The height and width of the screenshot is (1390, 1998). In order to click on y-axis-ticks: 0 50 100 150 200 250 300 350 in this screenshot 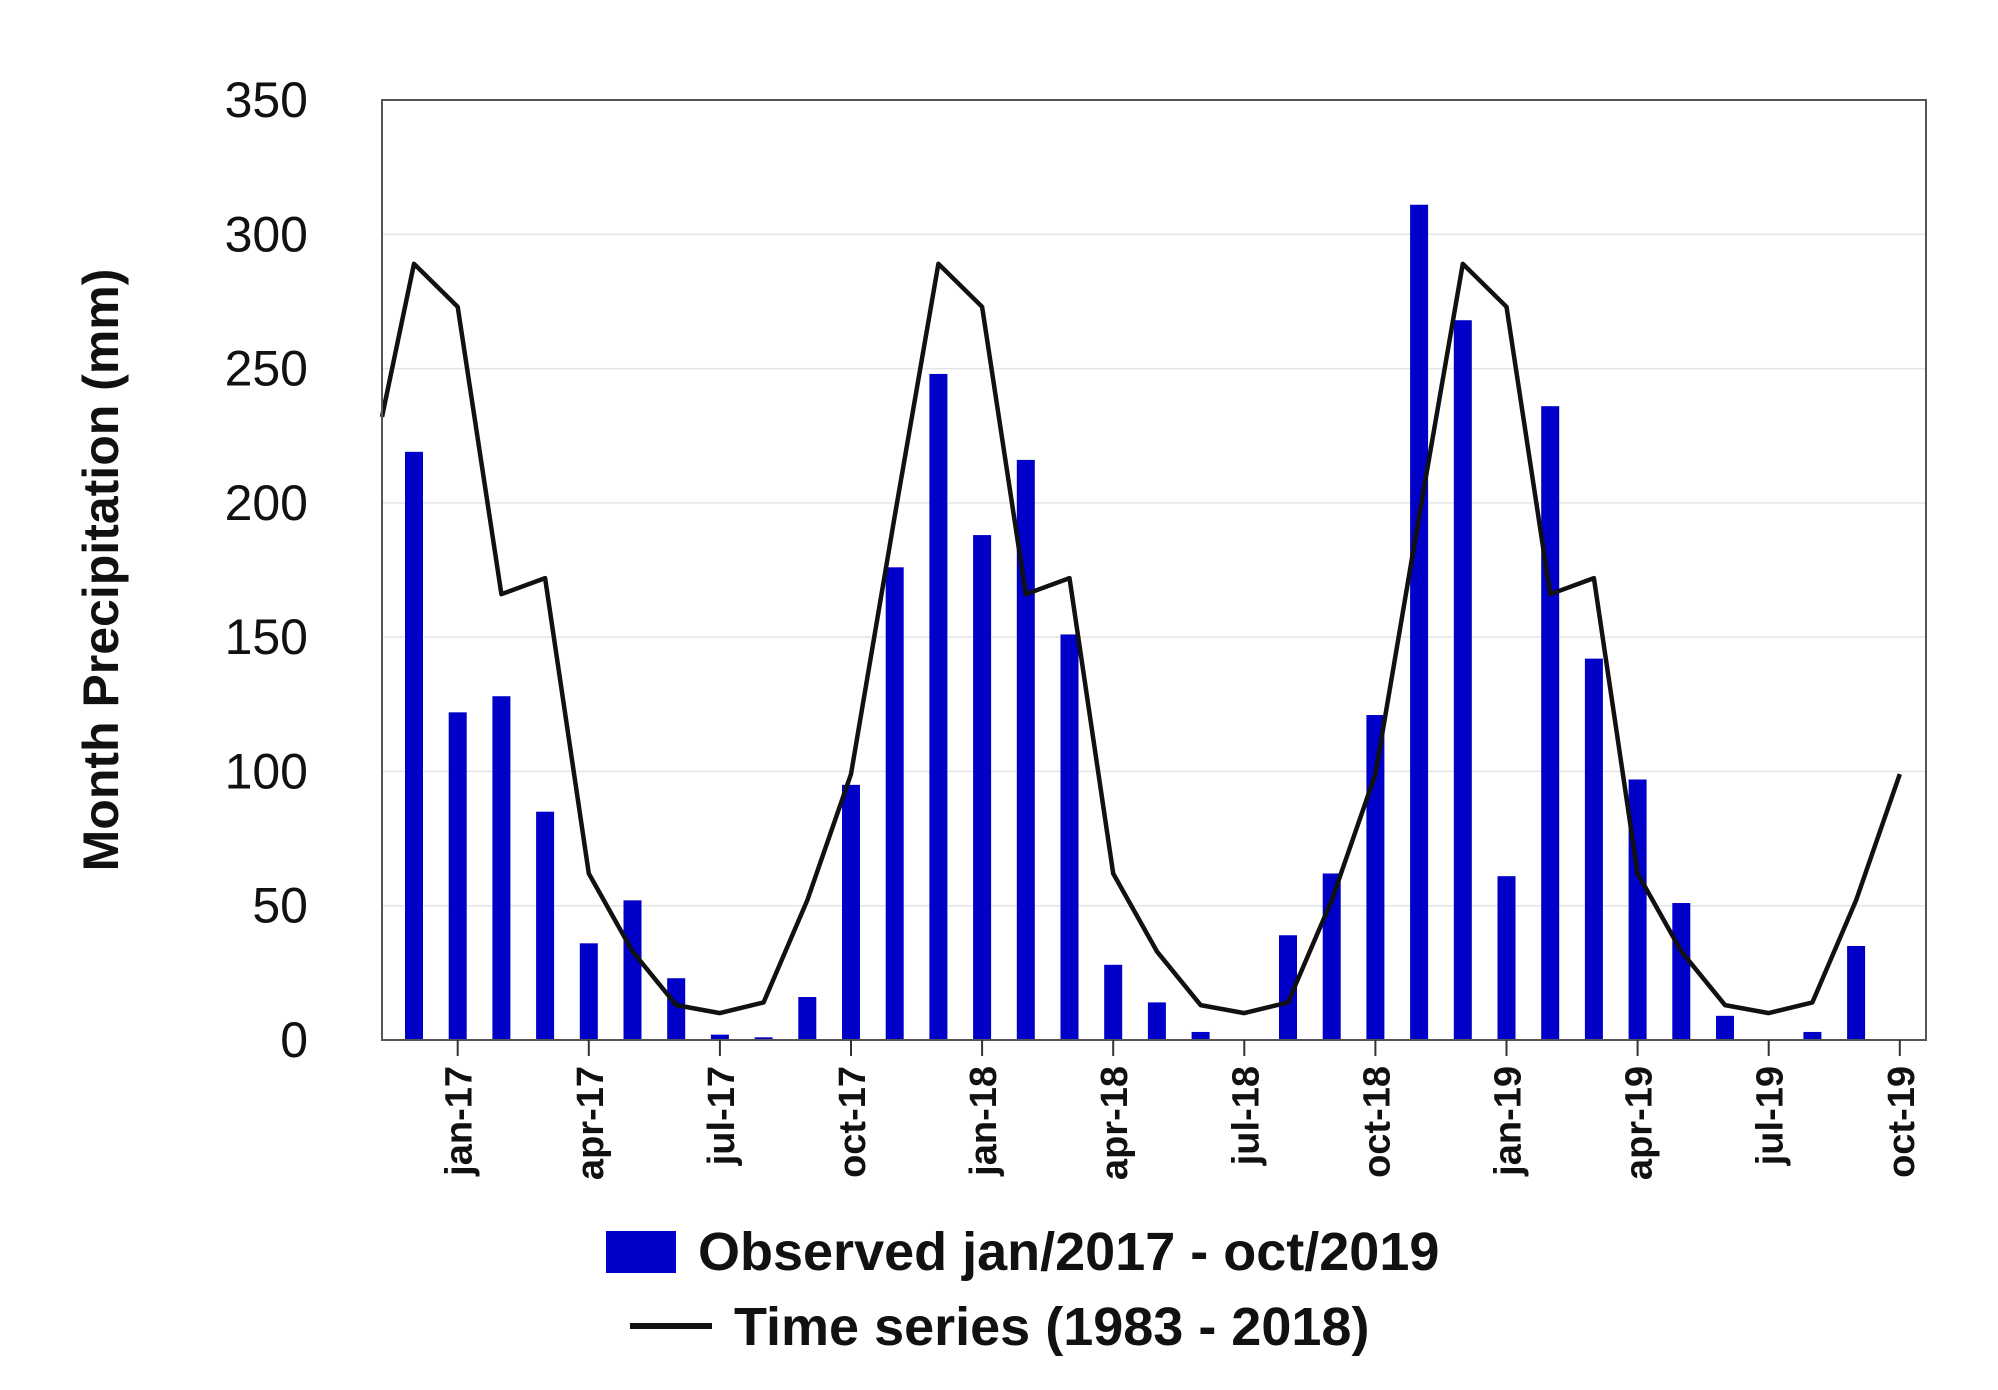, I will do `click(266, 570)`.